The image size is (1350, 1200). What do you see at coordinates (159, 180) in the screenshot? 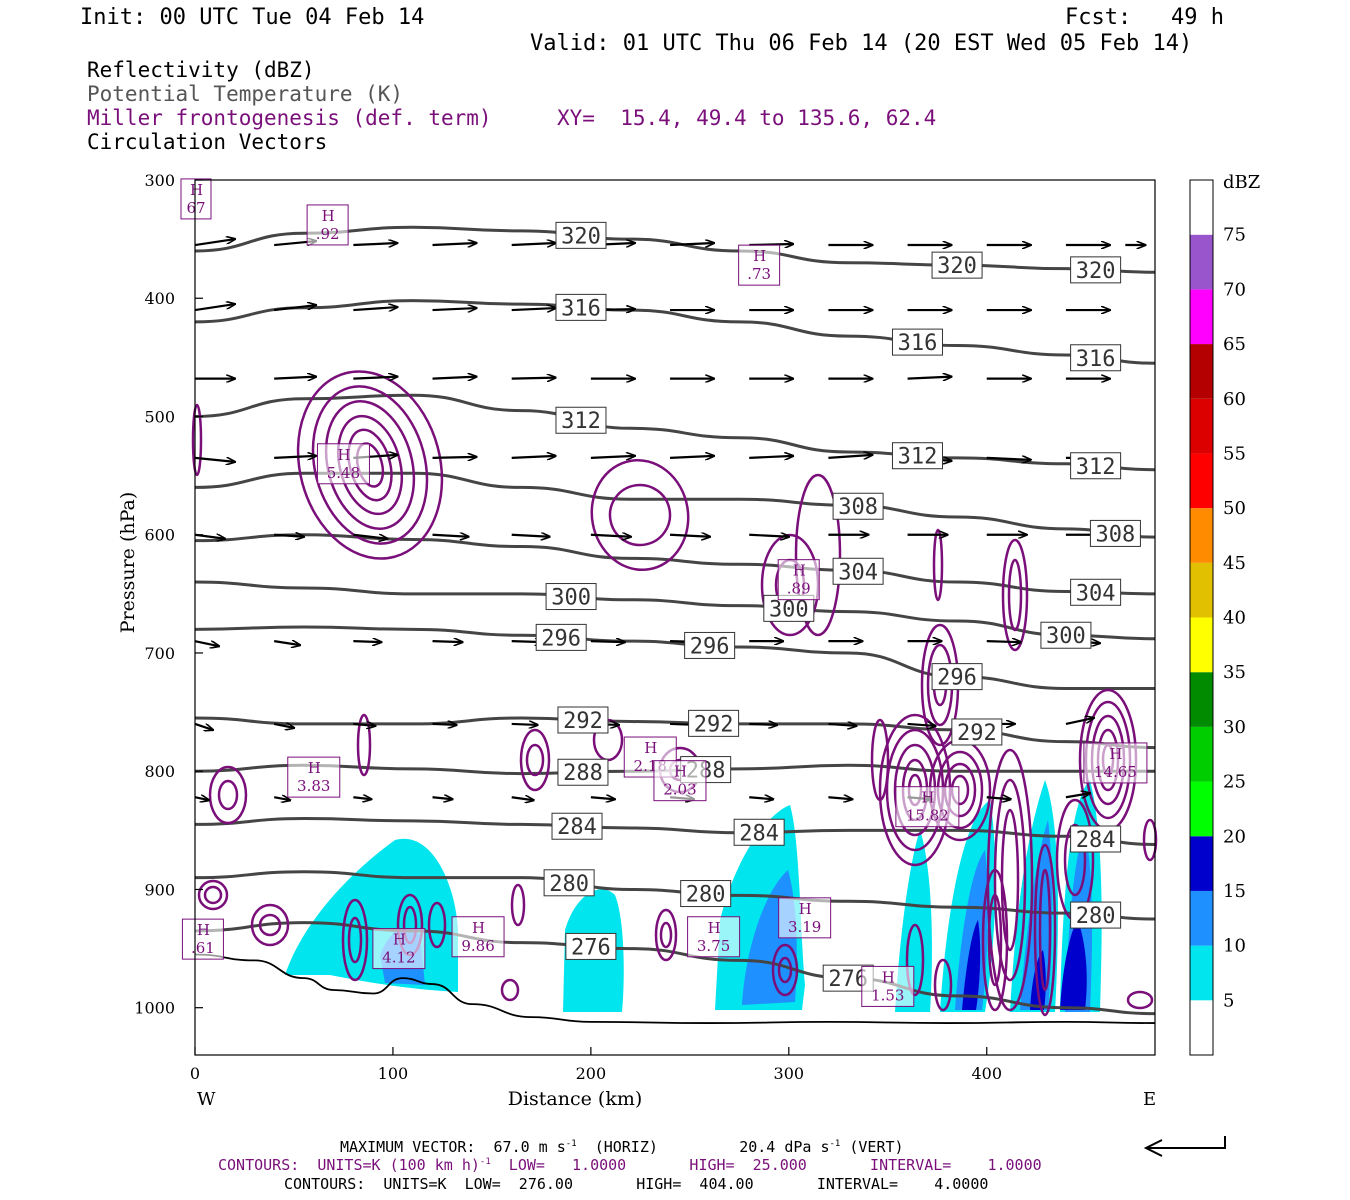
I see `y-tick-label: 300` at bounding box center [159, 180].